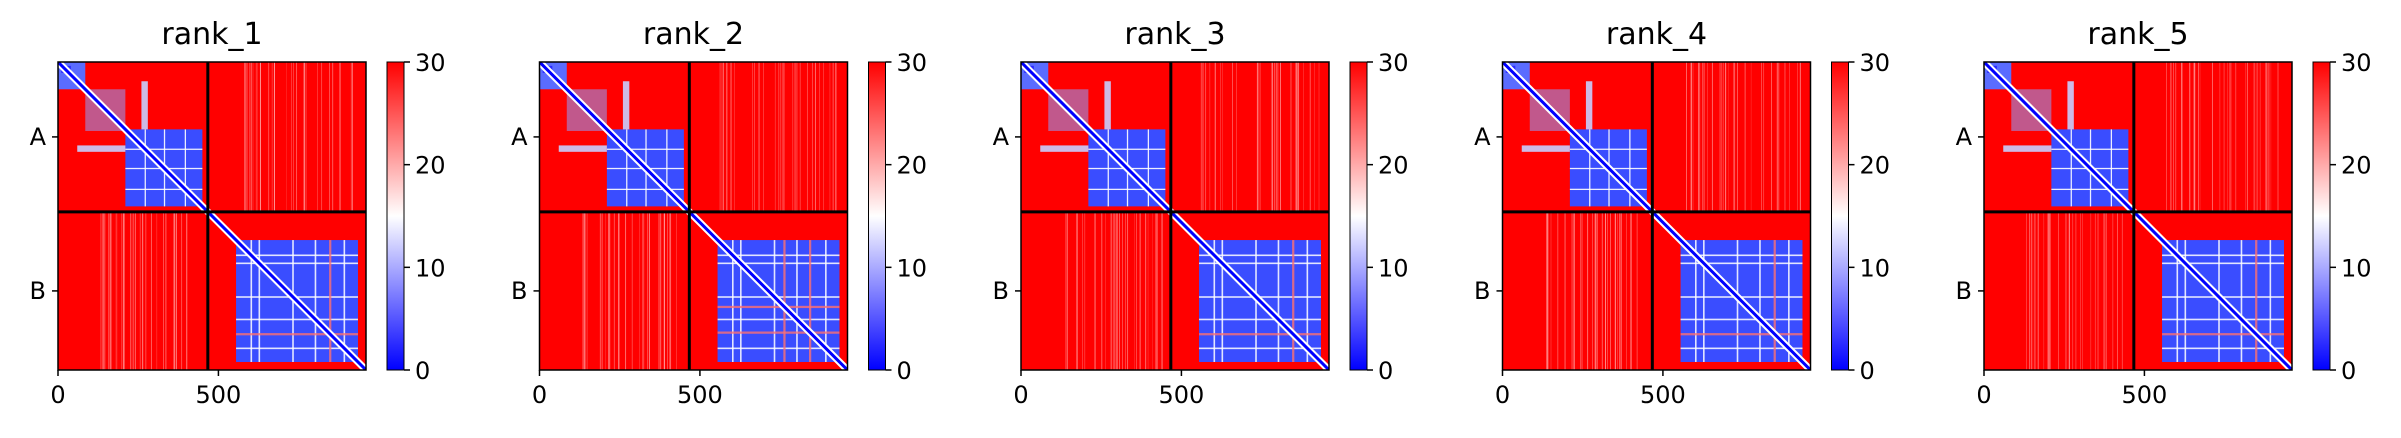 The width and height of the screenshot is (2401, 438). I want to click on panel-title: rank_1, so click(211, 34).